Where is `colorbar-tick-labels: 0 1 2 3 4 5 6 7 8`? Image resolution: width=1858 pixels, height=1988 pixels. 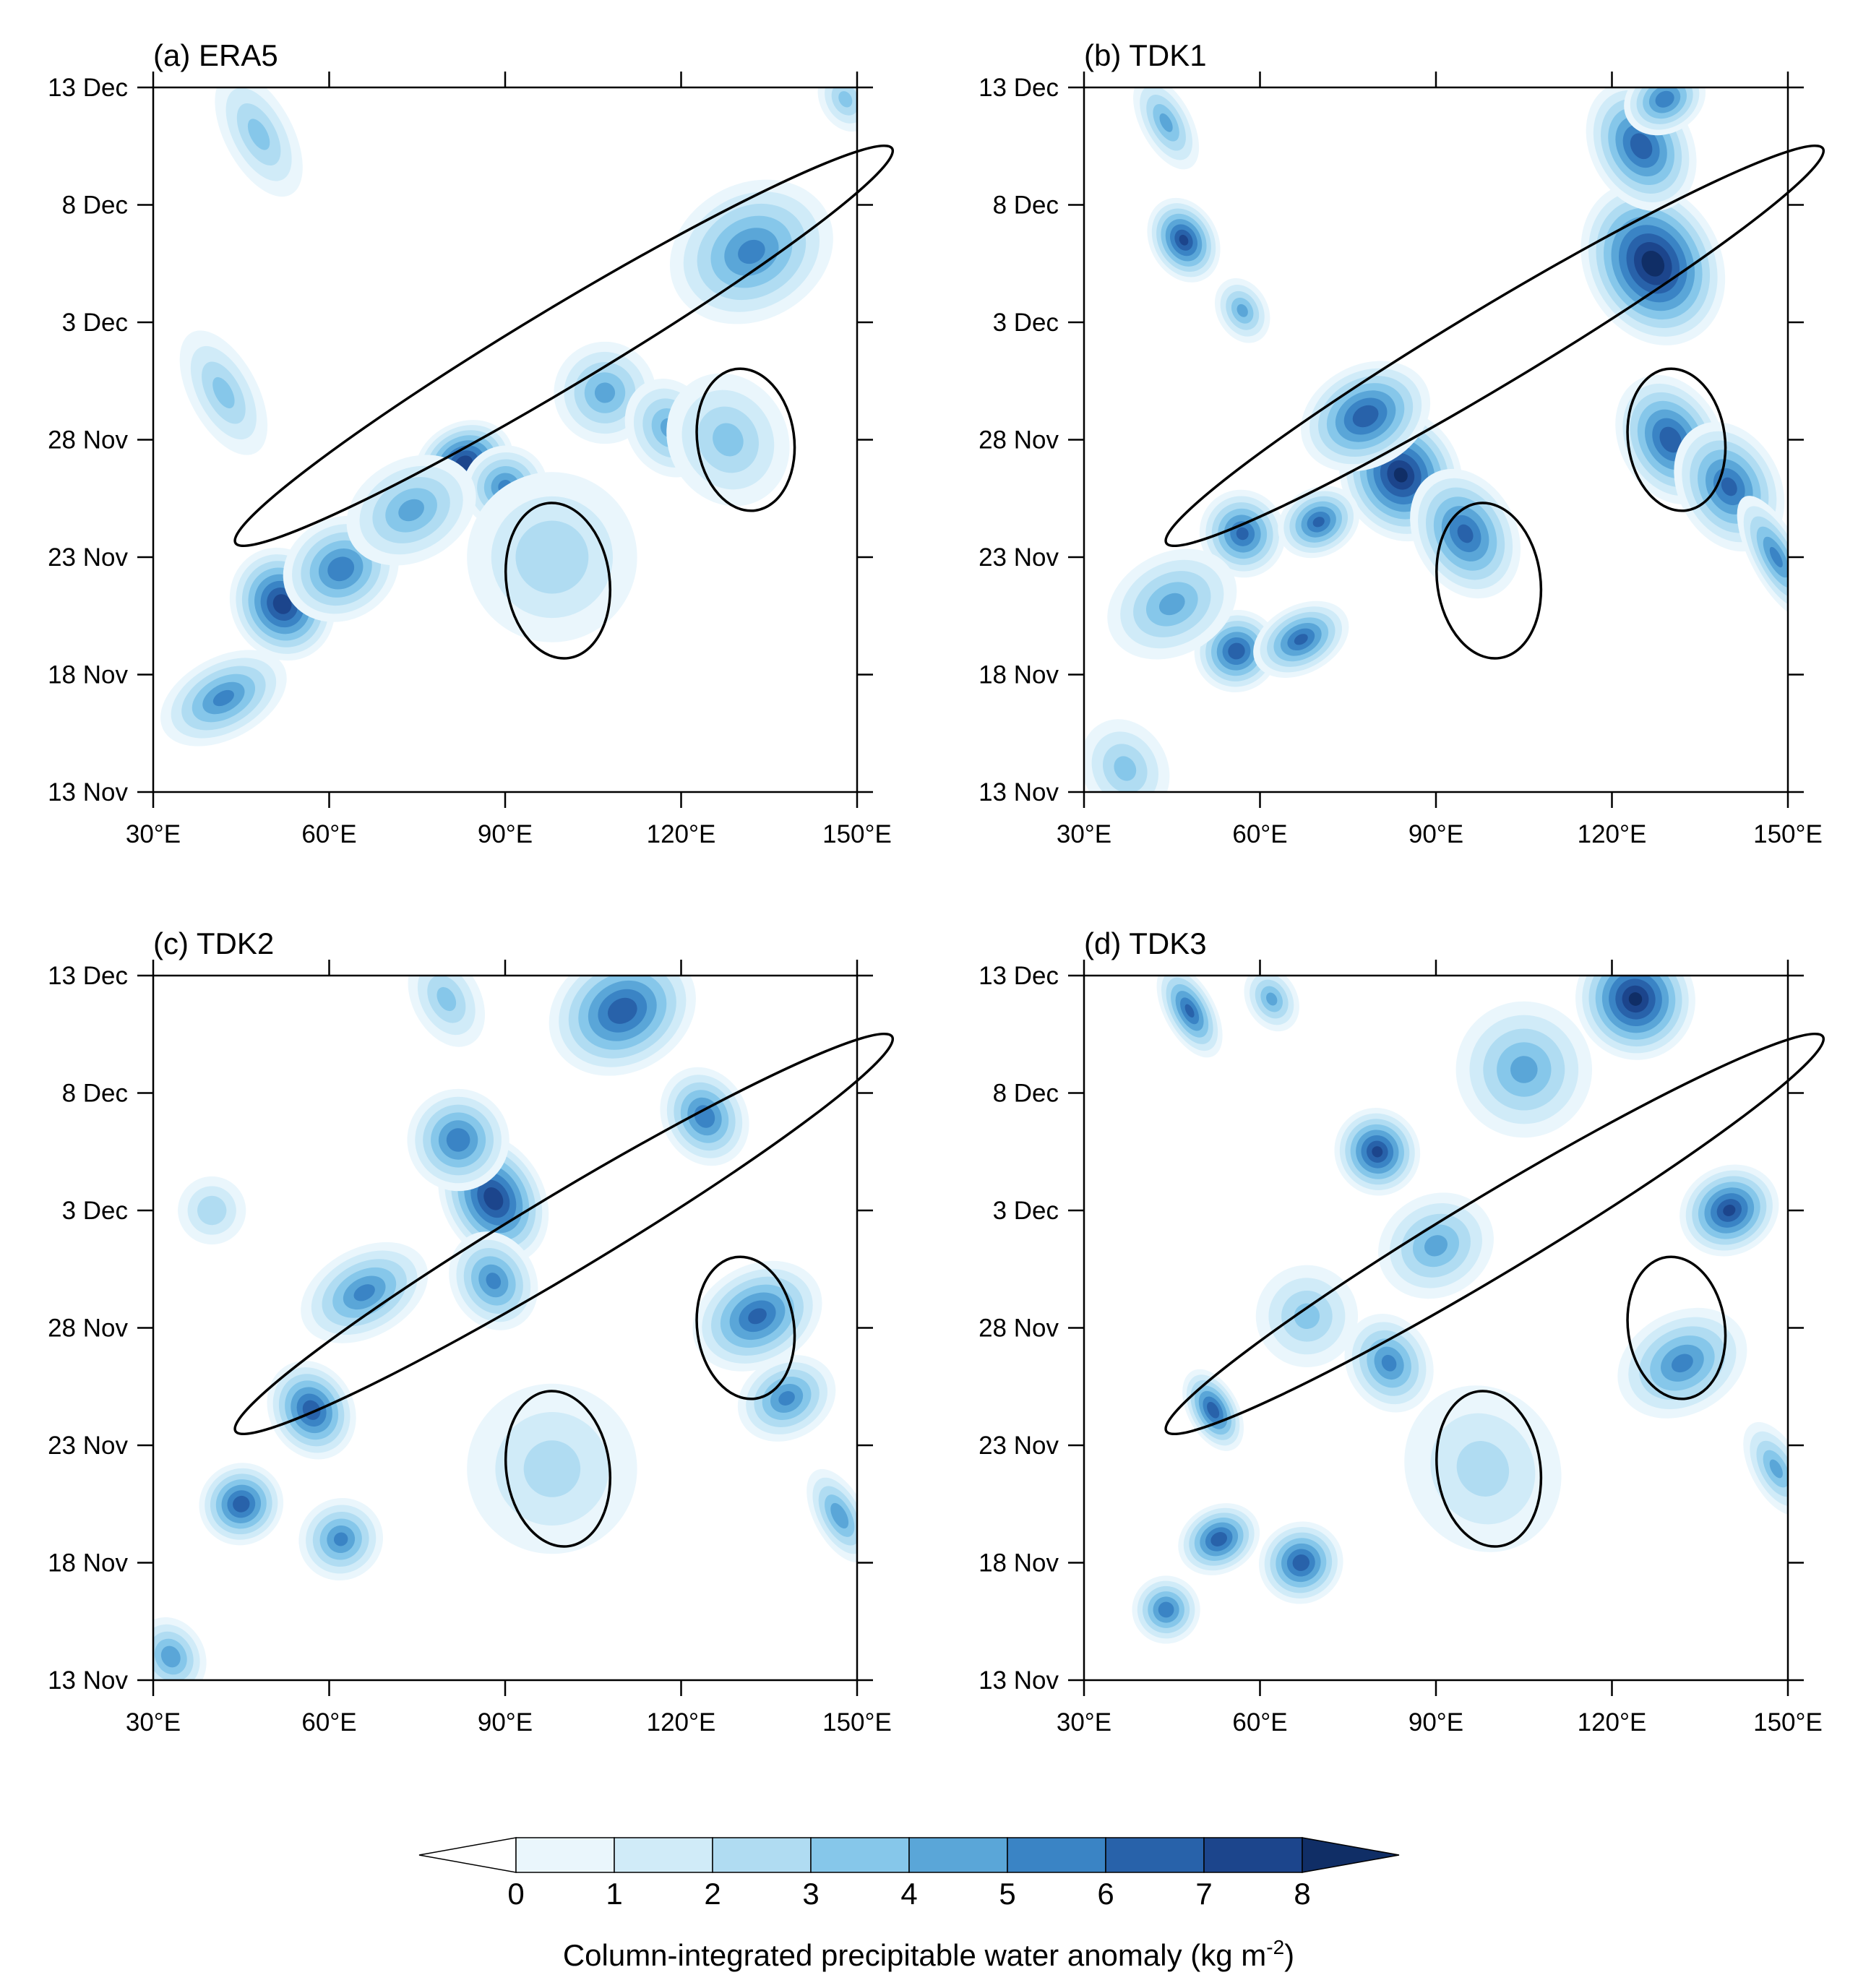
colorbar-tick-labels: 0 1 2 3 4 5 6 7 8 is located at coordinates (908, 1894).